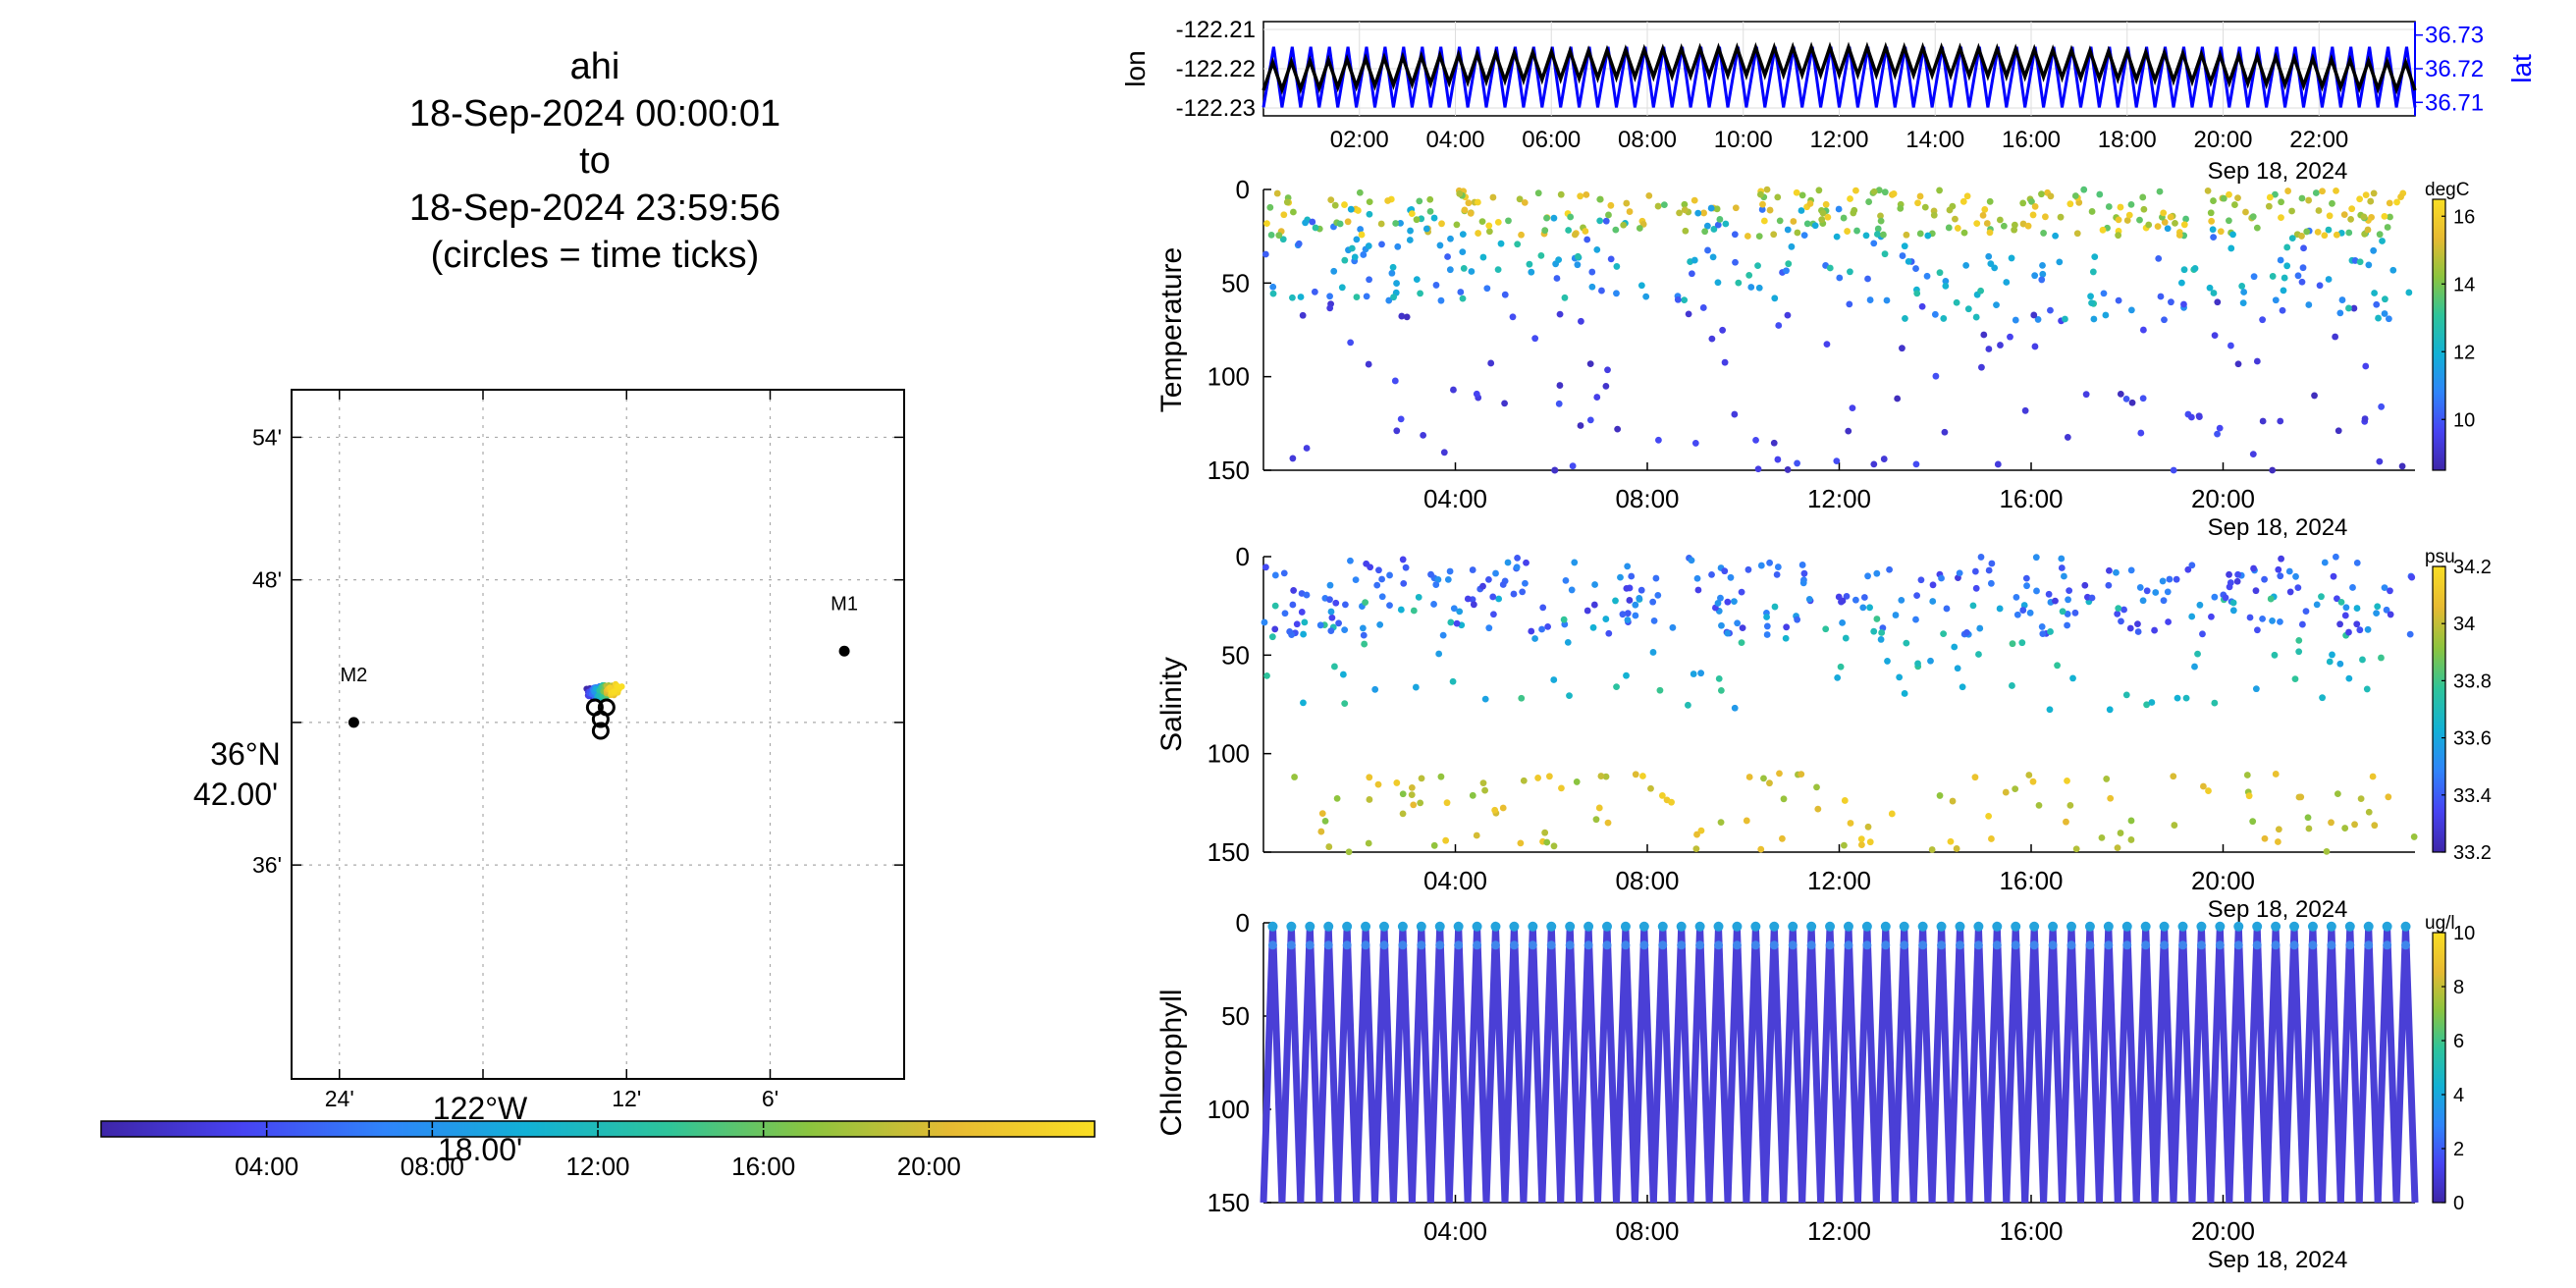  Describe the element at coordinates (1229, 852) in the screenshot. I see `y-tick-label: 150` at that location.